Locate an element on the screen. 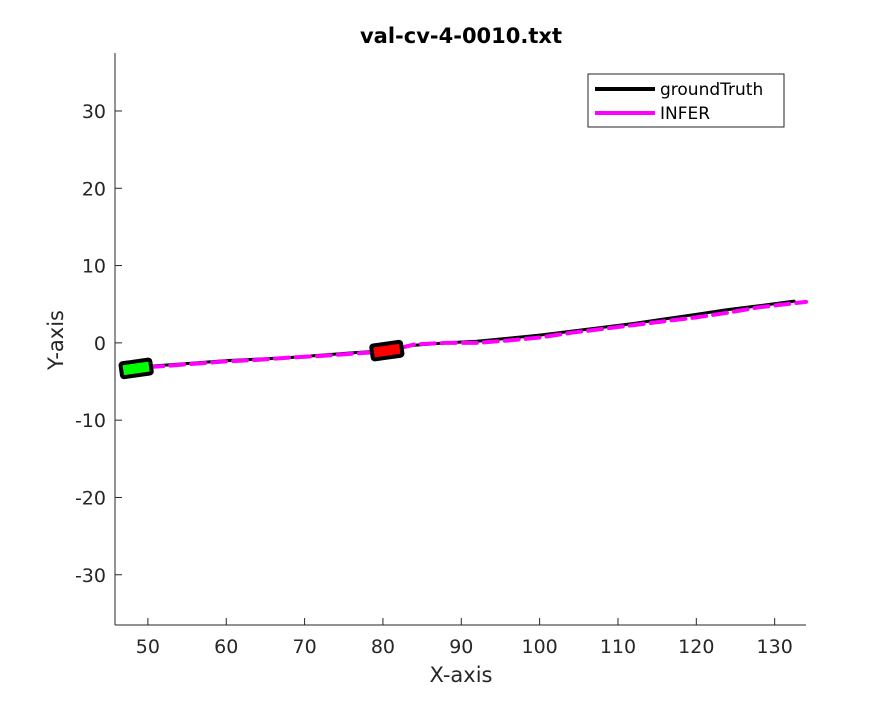 Image resolution: width=891 pixels, height=703 pixels. x-tick-label: 120 is located at coordinates (696, 647).